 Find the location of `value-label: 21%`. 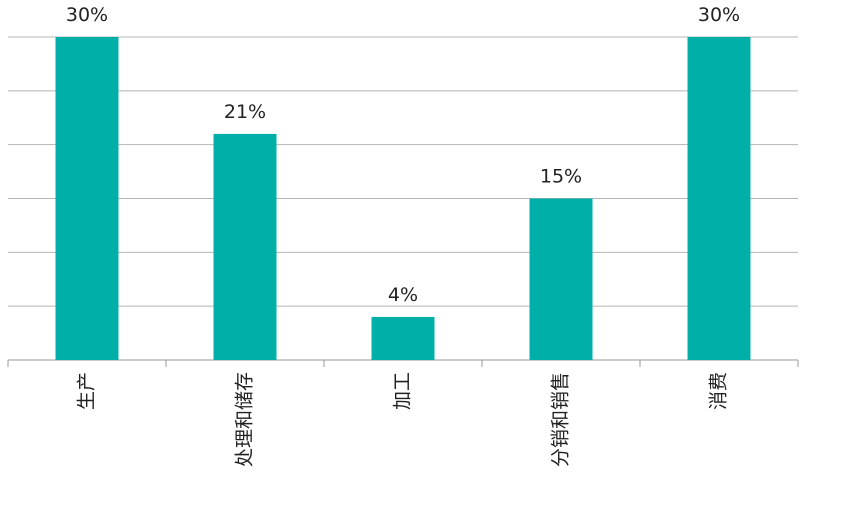

value-label: 21% is located at coordinates (245, 112).